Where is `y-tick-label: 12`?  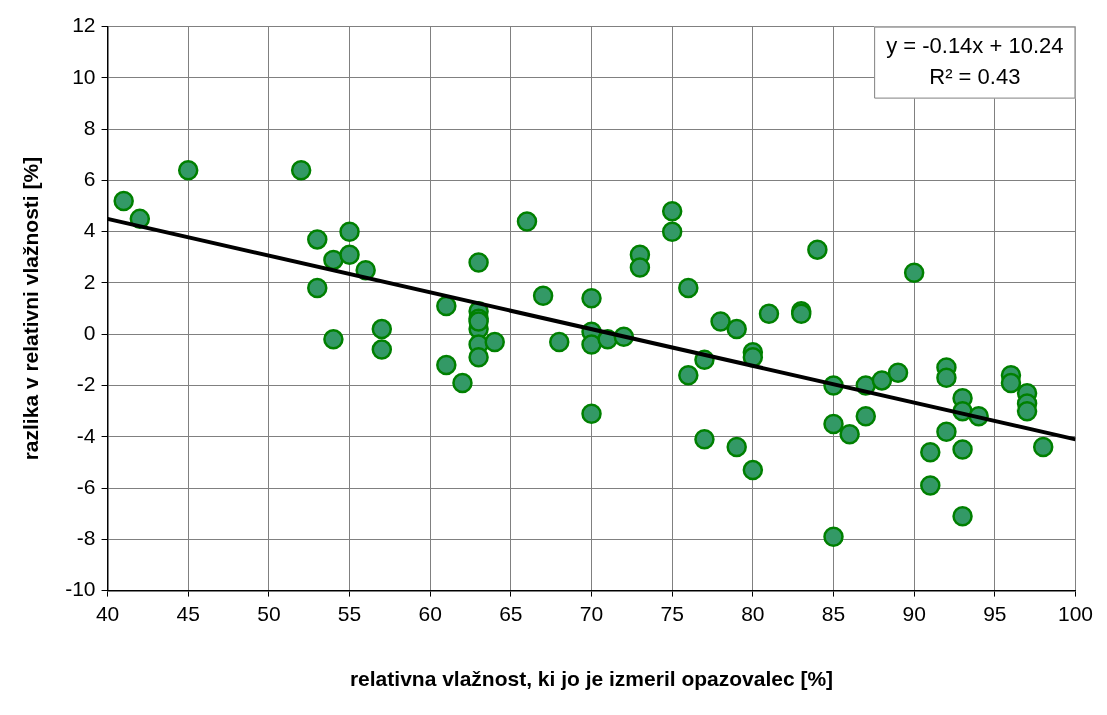 y-tick-label: 12 is located at coordinates (84, 25).